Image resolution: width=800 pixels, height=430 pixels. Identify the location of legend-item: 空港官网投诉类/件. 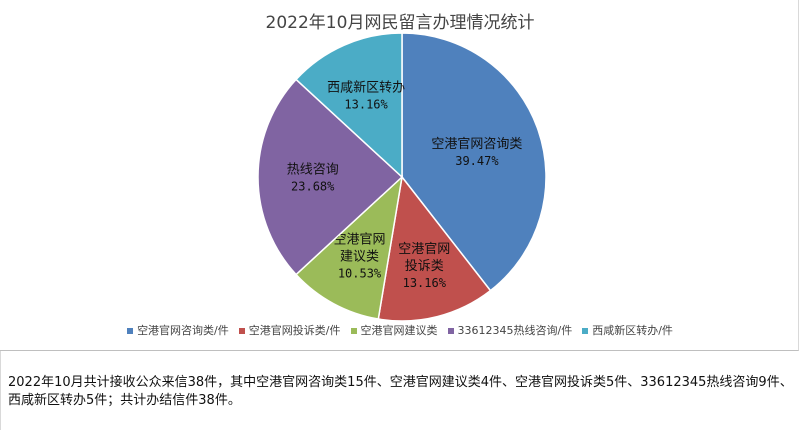
(289, 330).